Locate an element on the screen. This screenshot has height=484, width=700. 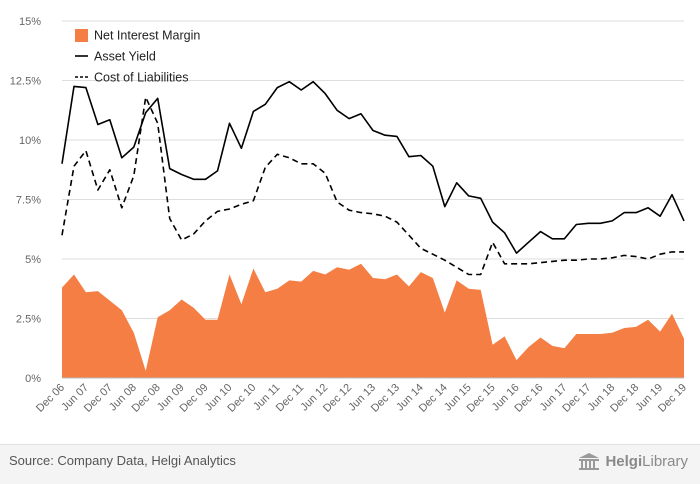
y-tick-label: 5% is located at coordinates (33, 260).